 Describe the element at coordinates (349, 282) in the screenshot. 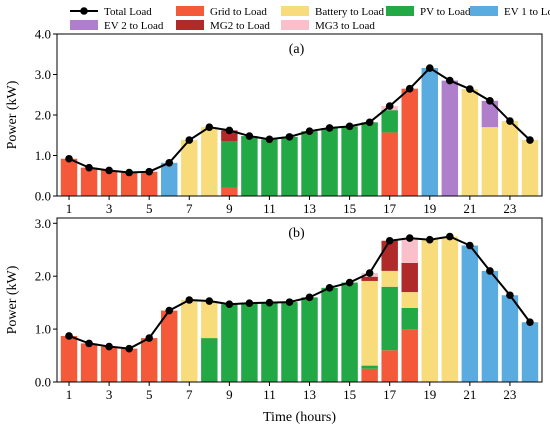

I see `total-load-point-h15` at that location.